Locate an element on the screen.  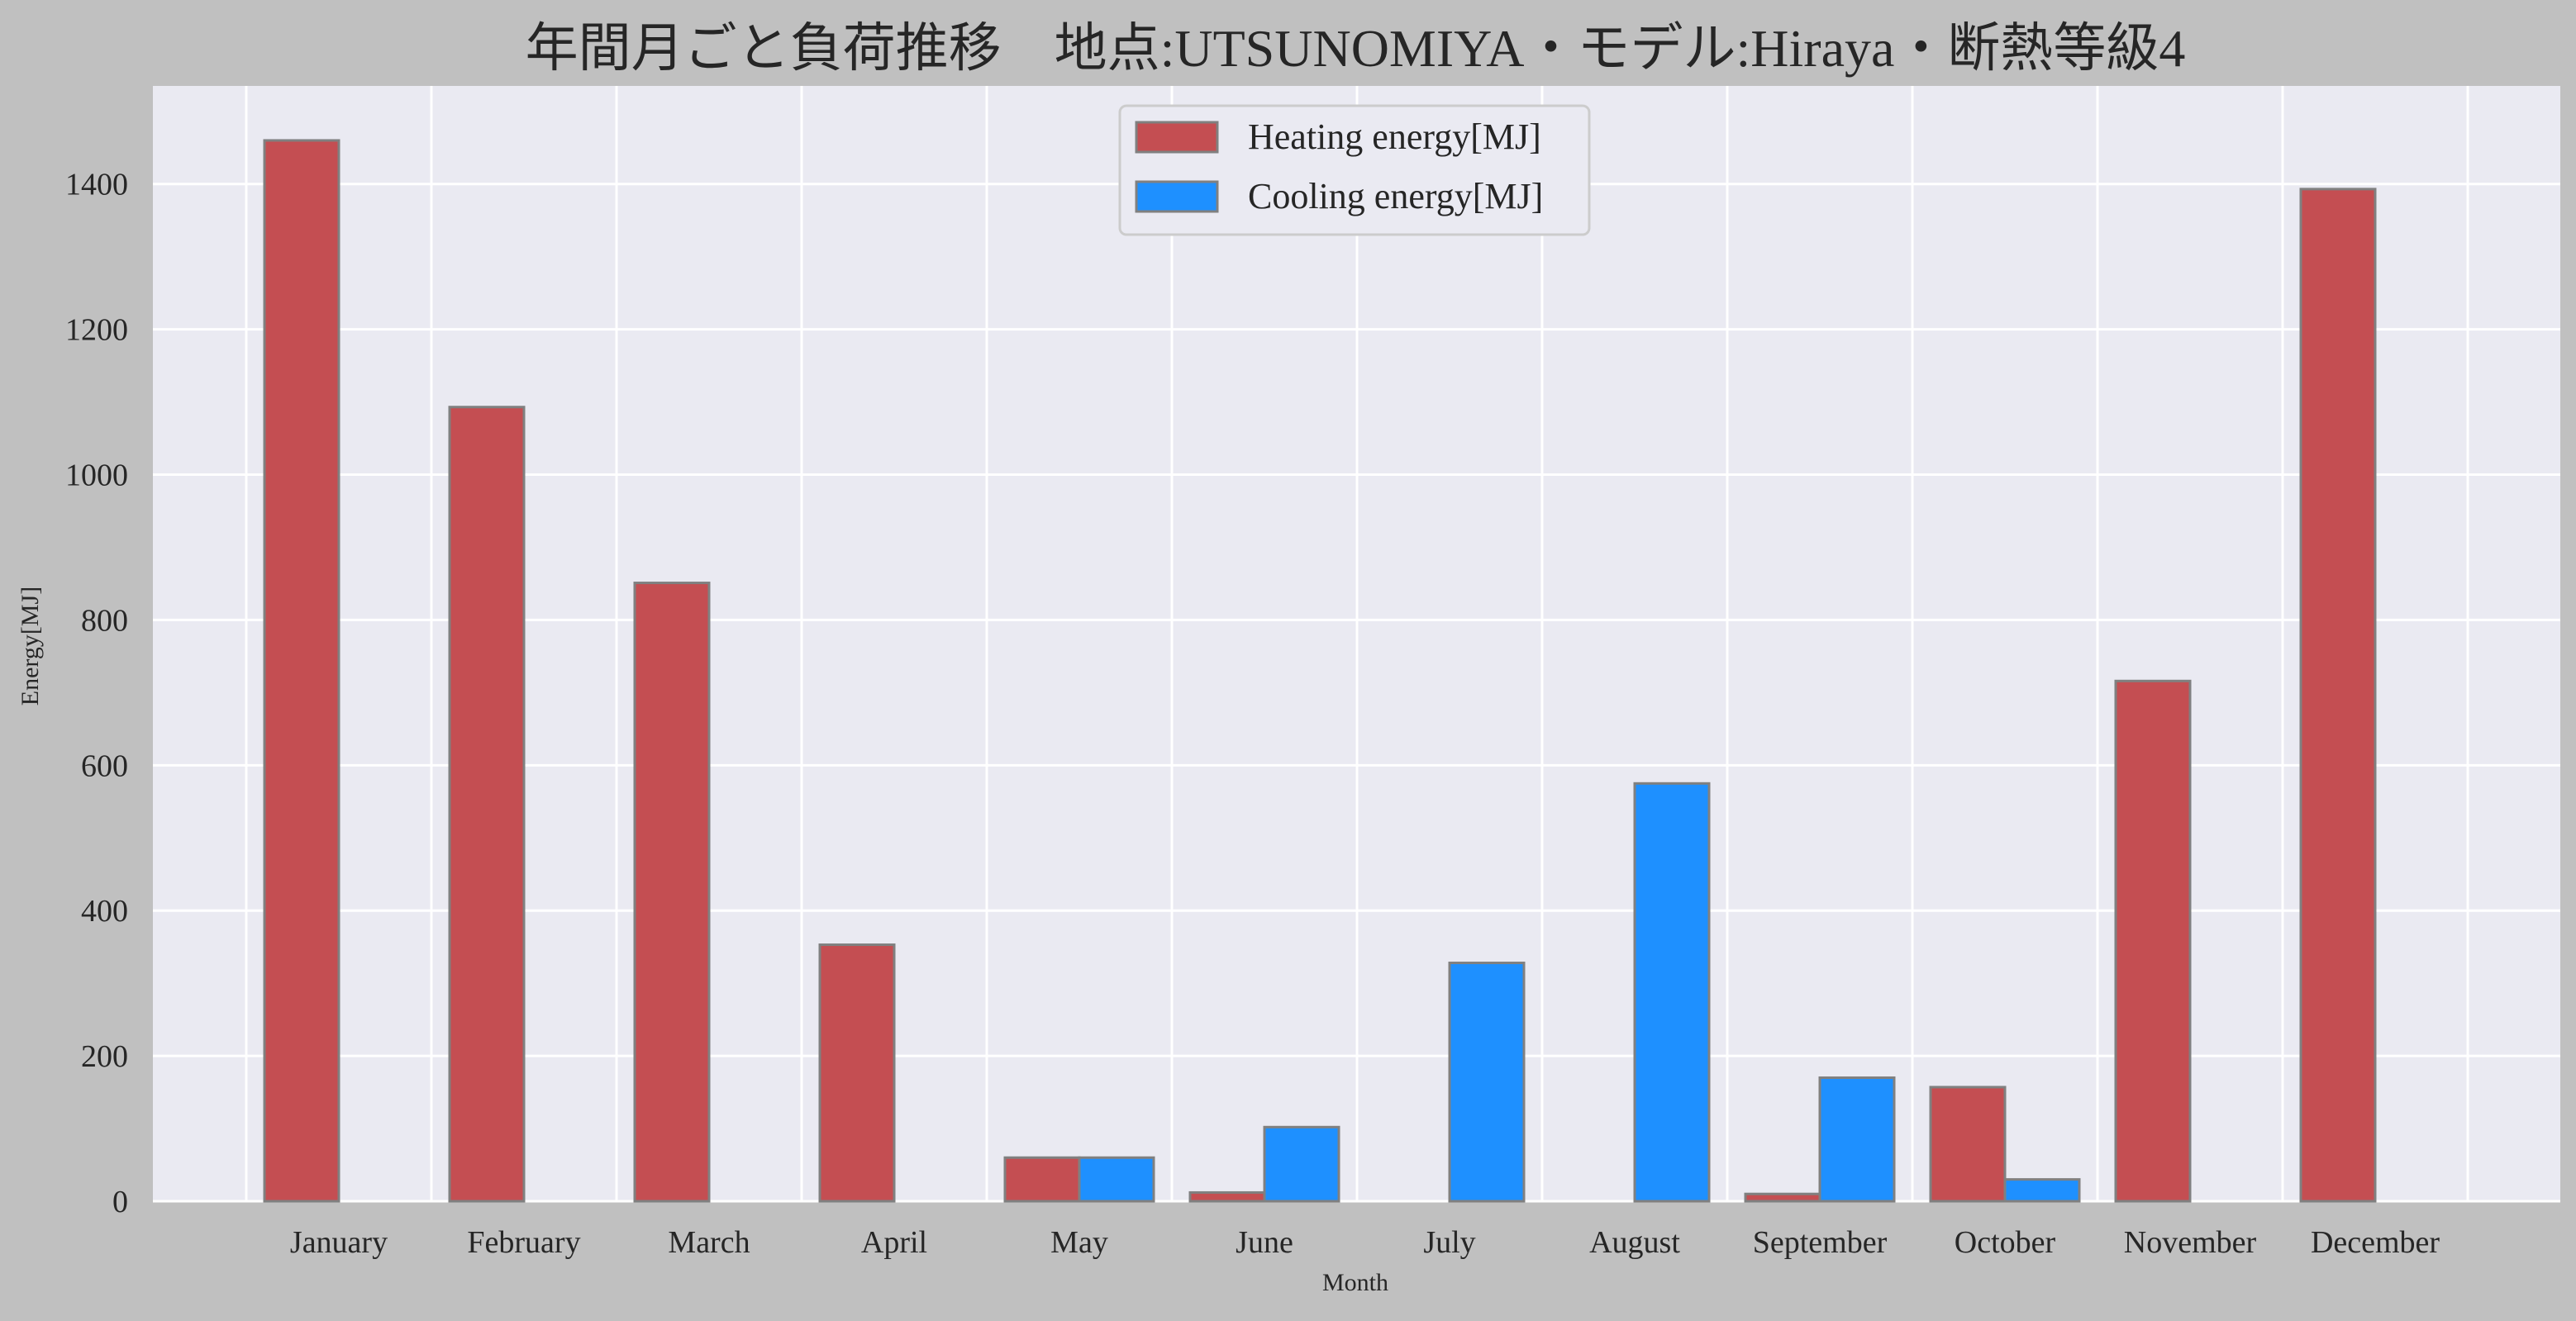
x-tick-label: September is located at coordinates (1821, 1242).